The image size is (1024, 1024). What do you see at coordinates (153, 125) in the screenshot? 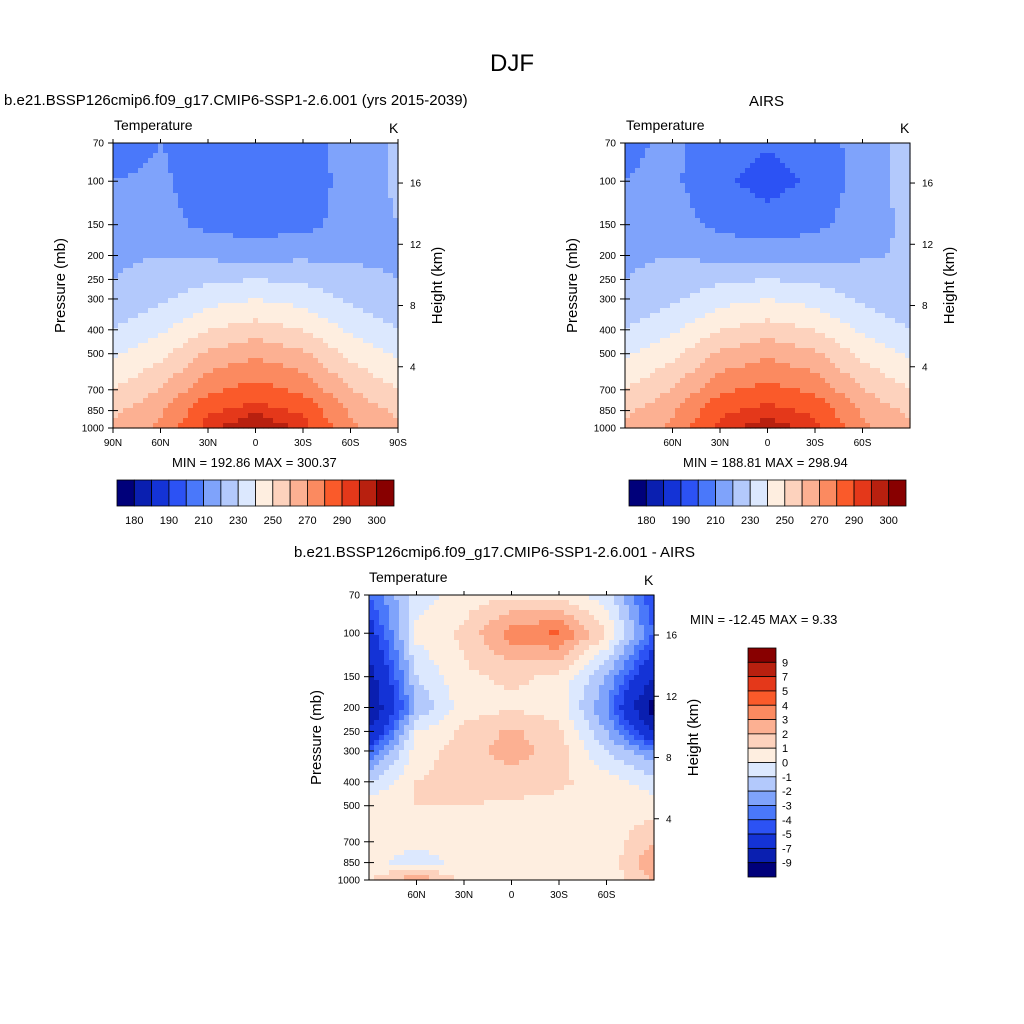
I see `panel1-left-string: Temperature` at bounding box center [153, 125].